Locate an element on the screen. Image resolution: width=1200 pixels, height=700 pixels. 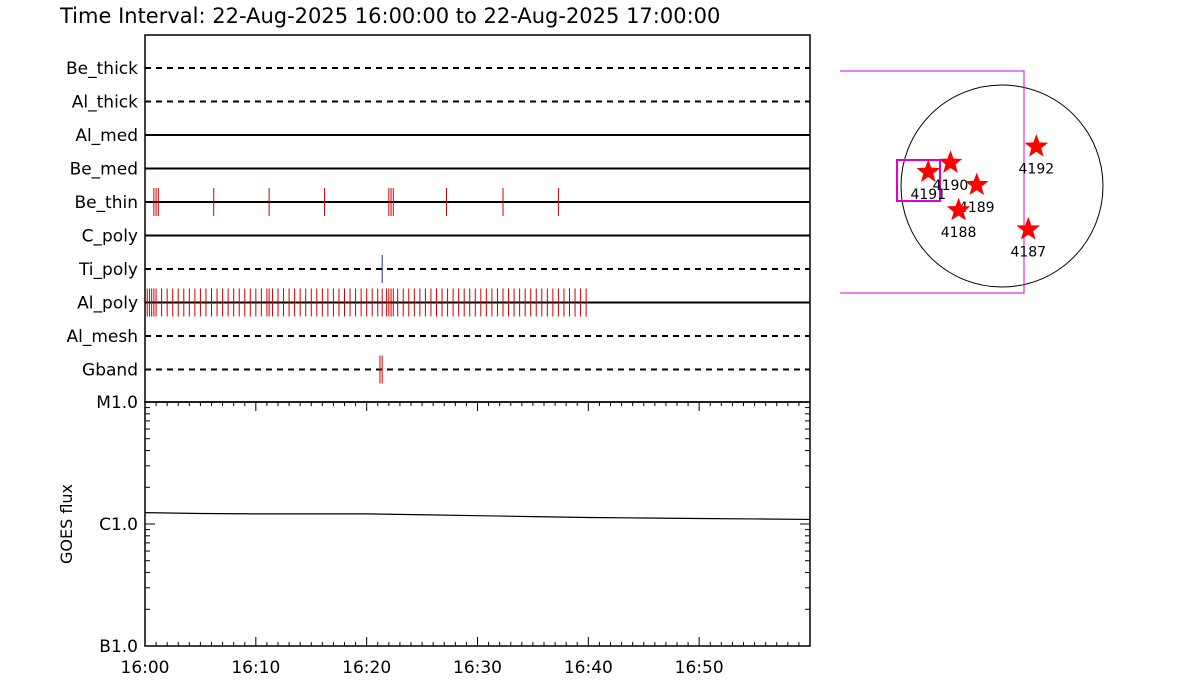
goes-flux-line is located at coordinates (477, 516).